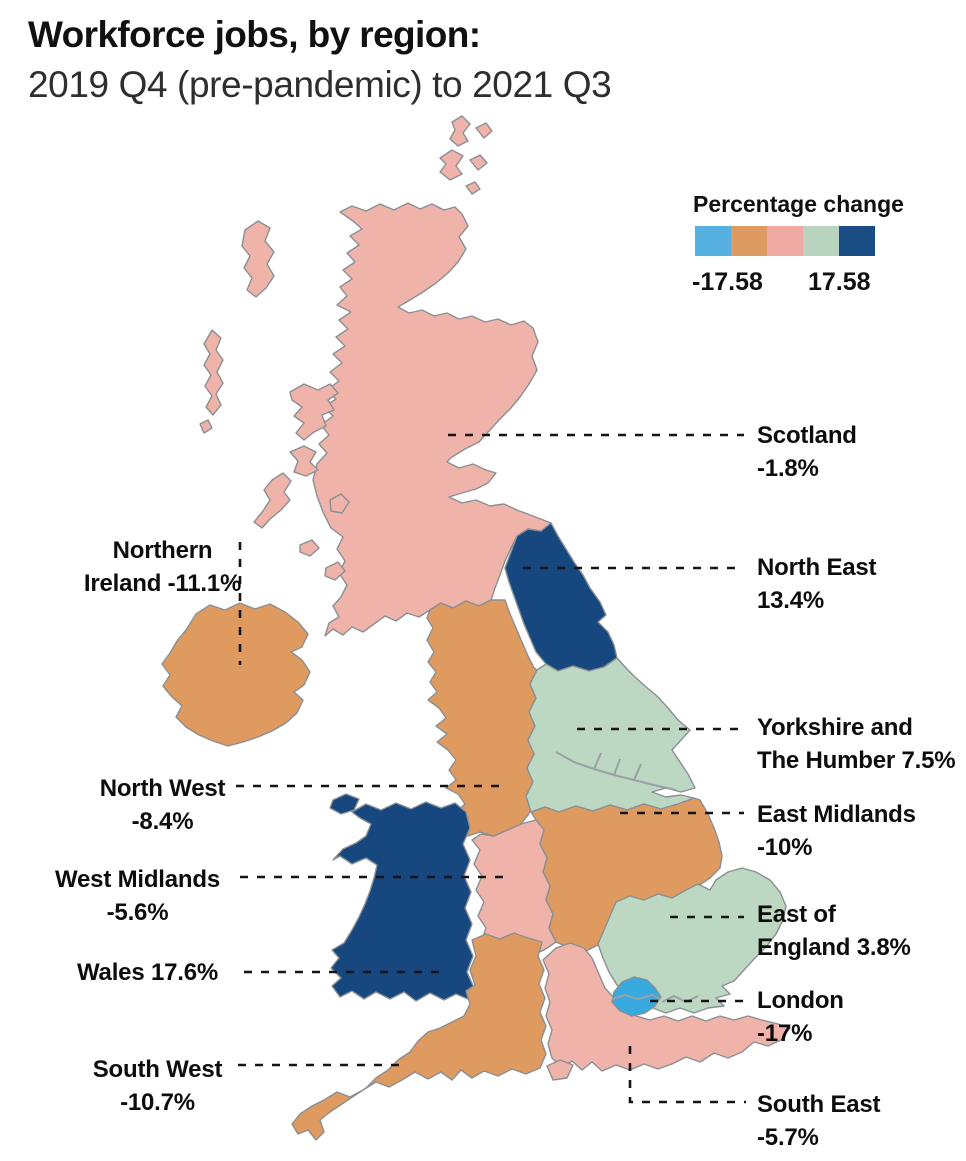  What do you see at coordinates (834, 947) in the screenshot?
I see `label-east-of-england-value: England 3.8%` at bounding box center [834, 947].